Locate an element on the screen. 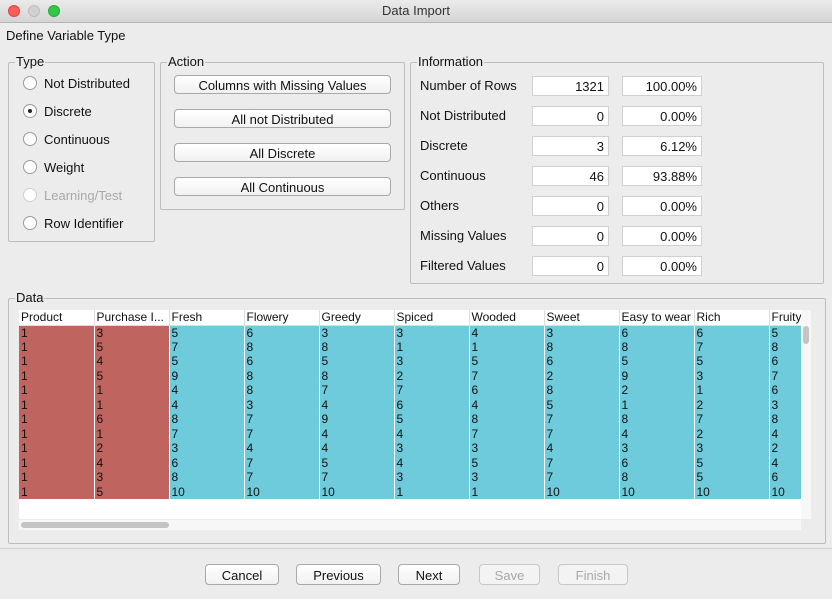  action-button: All Continuous is located at coordinates (282, 186).